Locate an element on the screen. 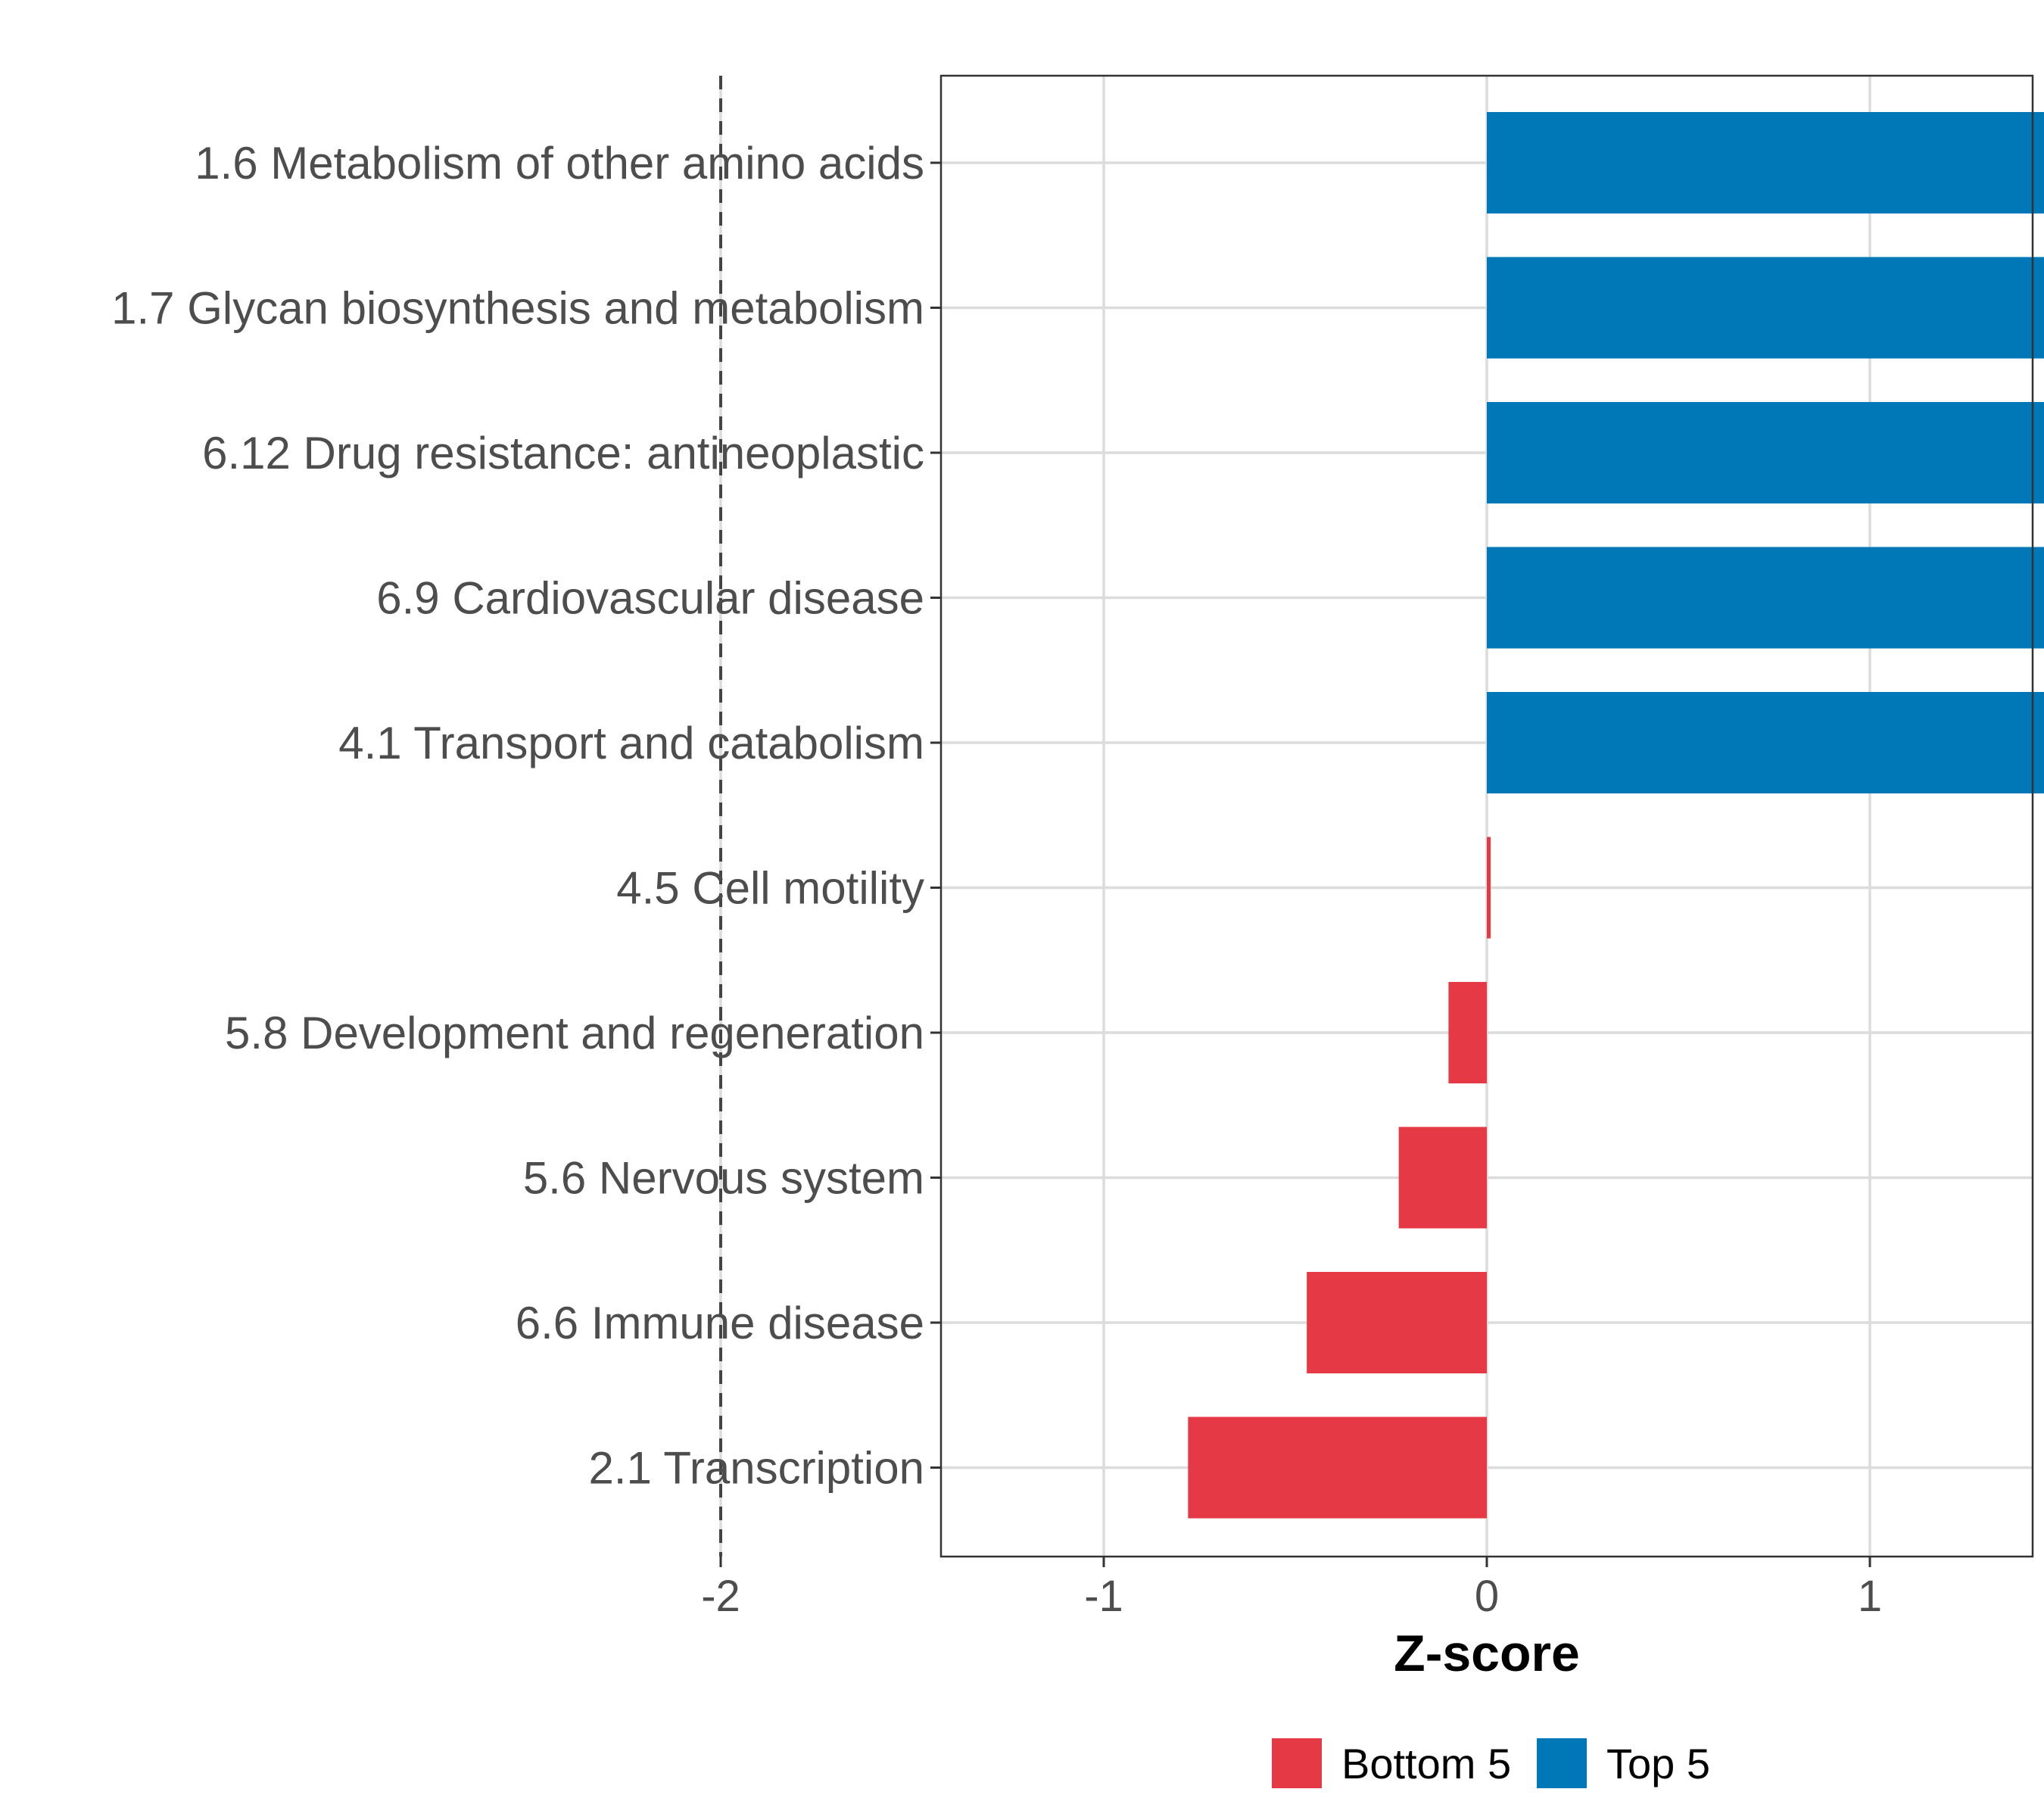  legend-label-0: Bottom 5 is located at coordinates (1426, 1764).